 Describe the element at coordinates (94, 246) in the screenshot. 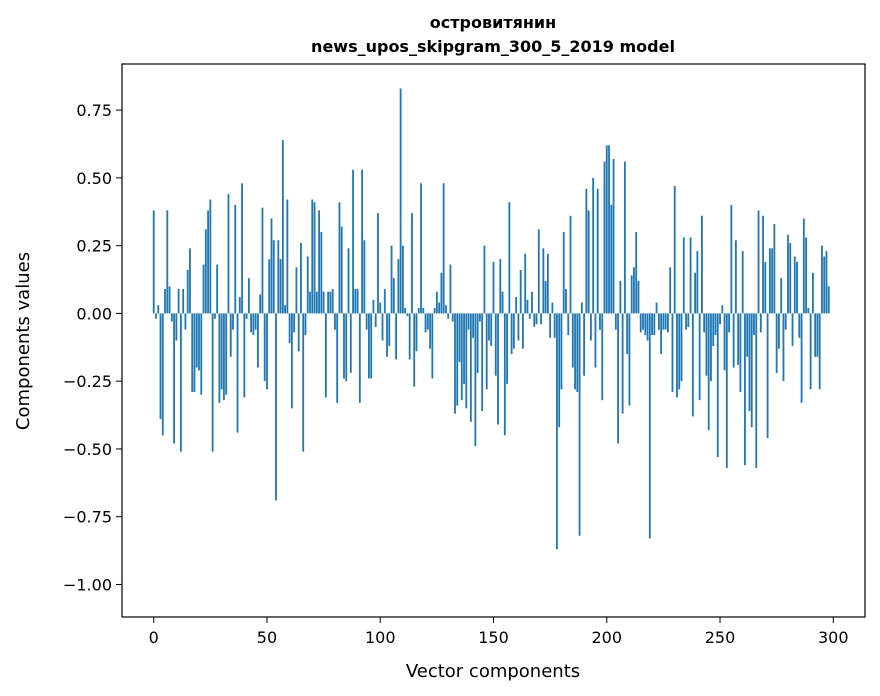

I see `y-tick-label: 0.25` at that location.